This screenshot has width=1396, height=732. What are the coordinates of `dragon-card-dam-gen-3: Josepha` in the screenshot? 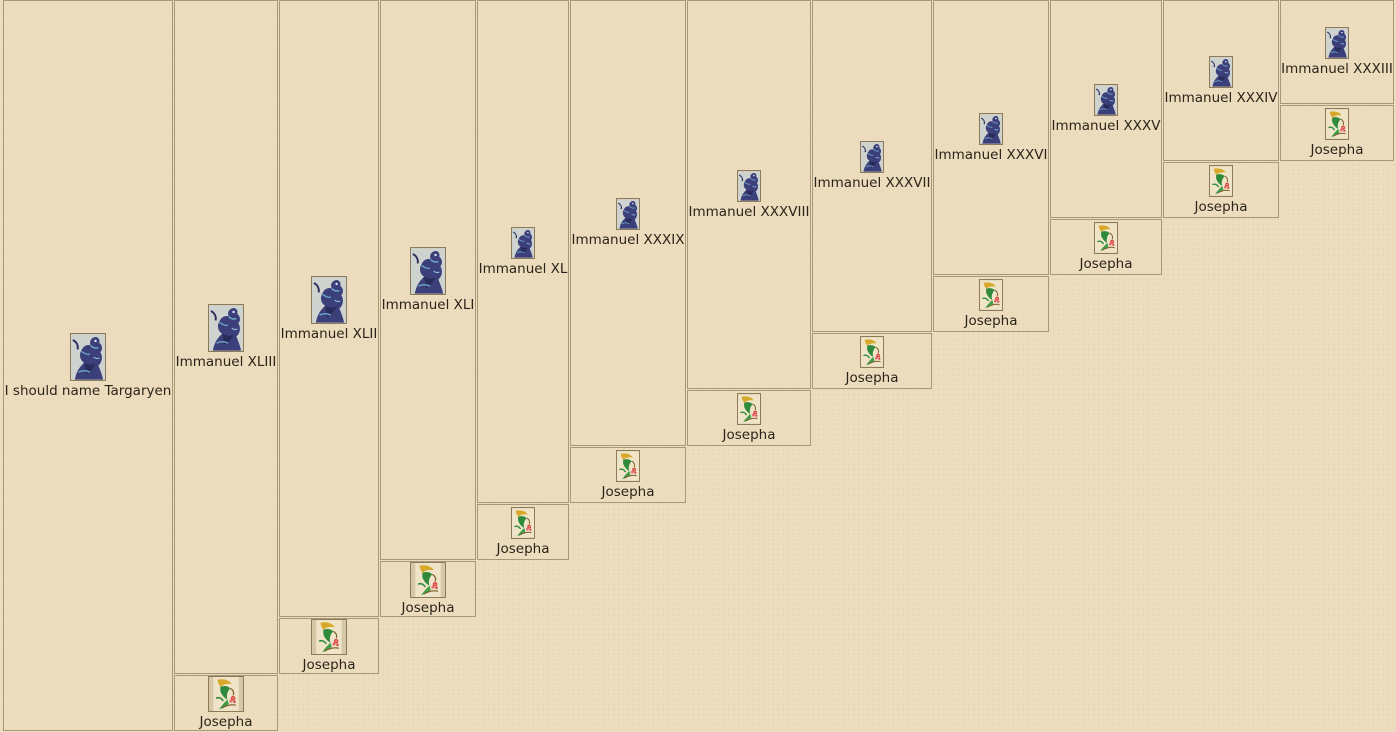 It's located at (428, 589).